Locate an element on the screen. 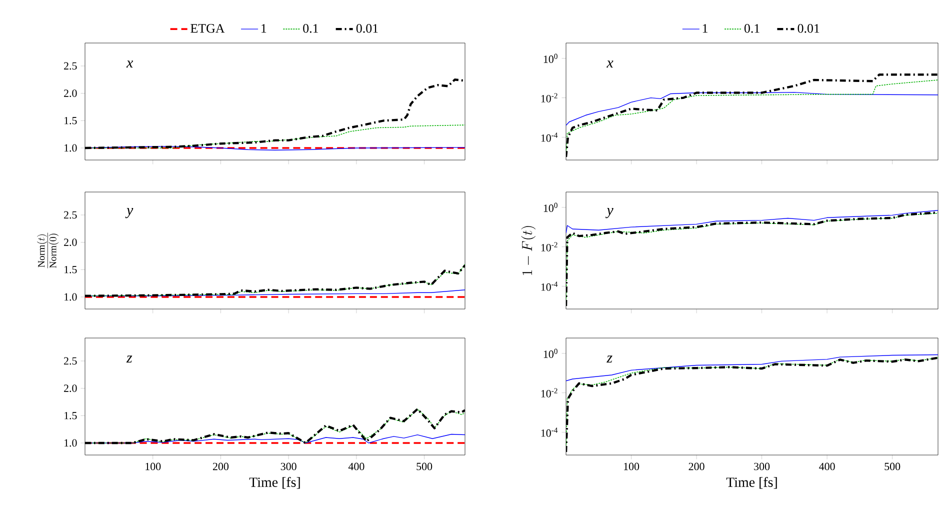  y-axis-title: $1 - F(t)$ is located at coordinates (528, 250).